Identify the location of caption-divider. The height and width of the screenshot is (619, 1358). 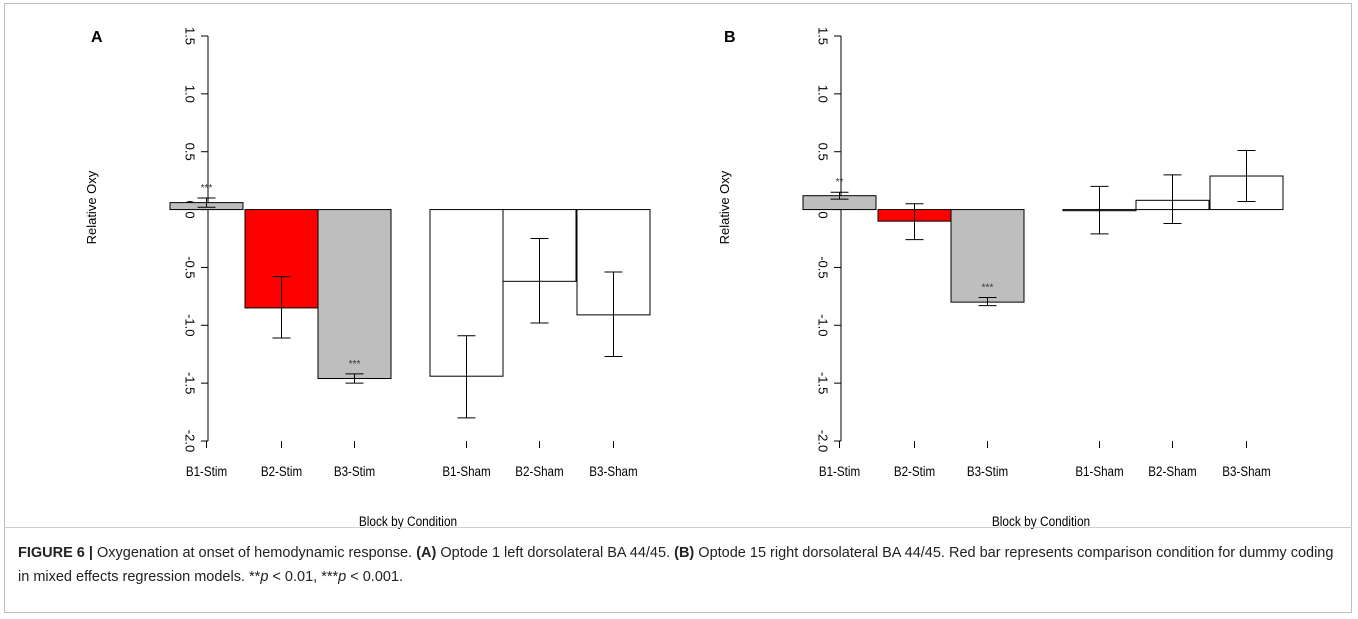
(678, 527).